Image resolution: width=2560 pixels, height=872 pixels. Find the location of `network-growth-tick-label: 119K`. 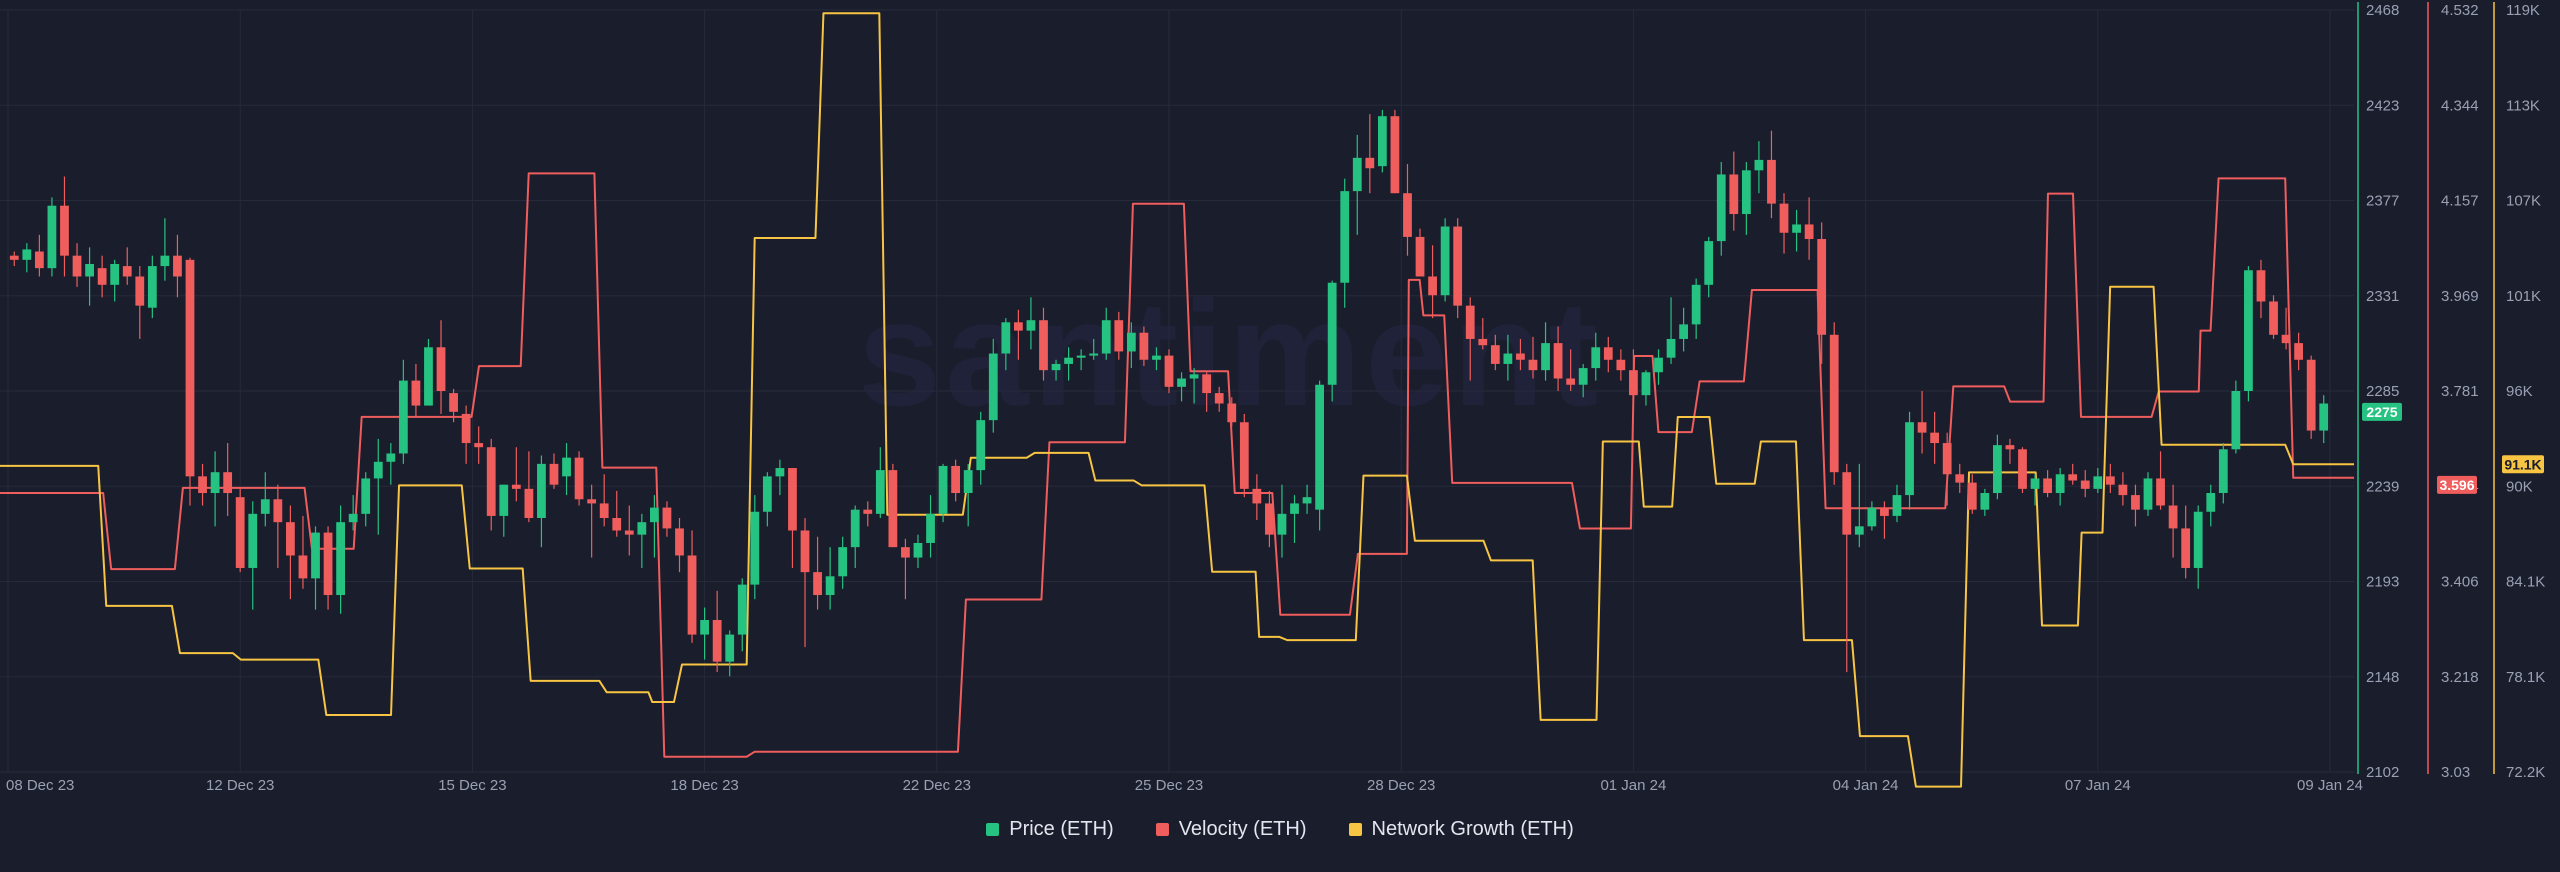

network-growth-tick-label: 119K is located at coordinates (2523, 10).